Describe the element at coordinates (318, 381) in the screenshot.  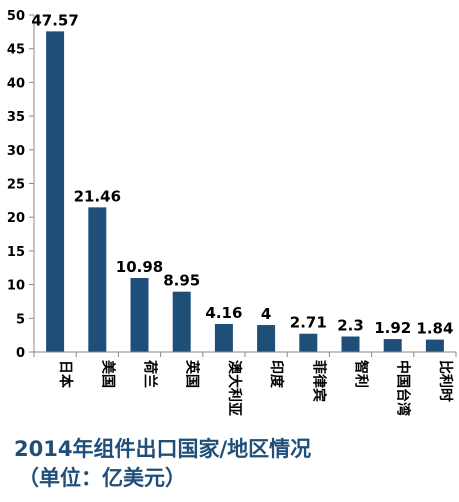
I see `x-tick-label: 菲律宾` at that location.